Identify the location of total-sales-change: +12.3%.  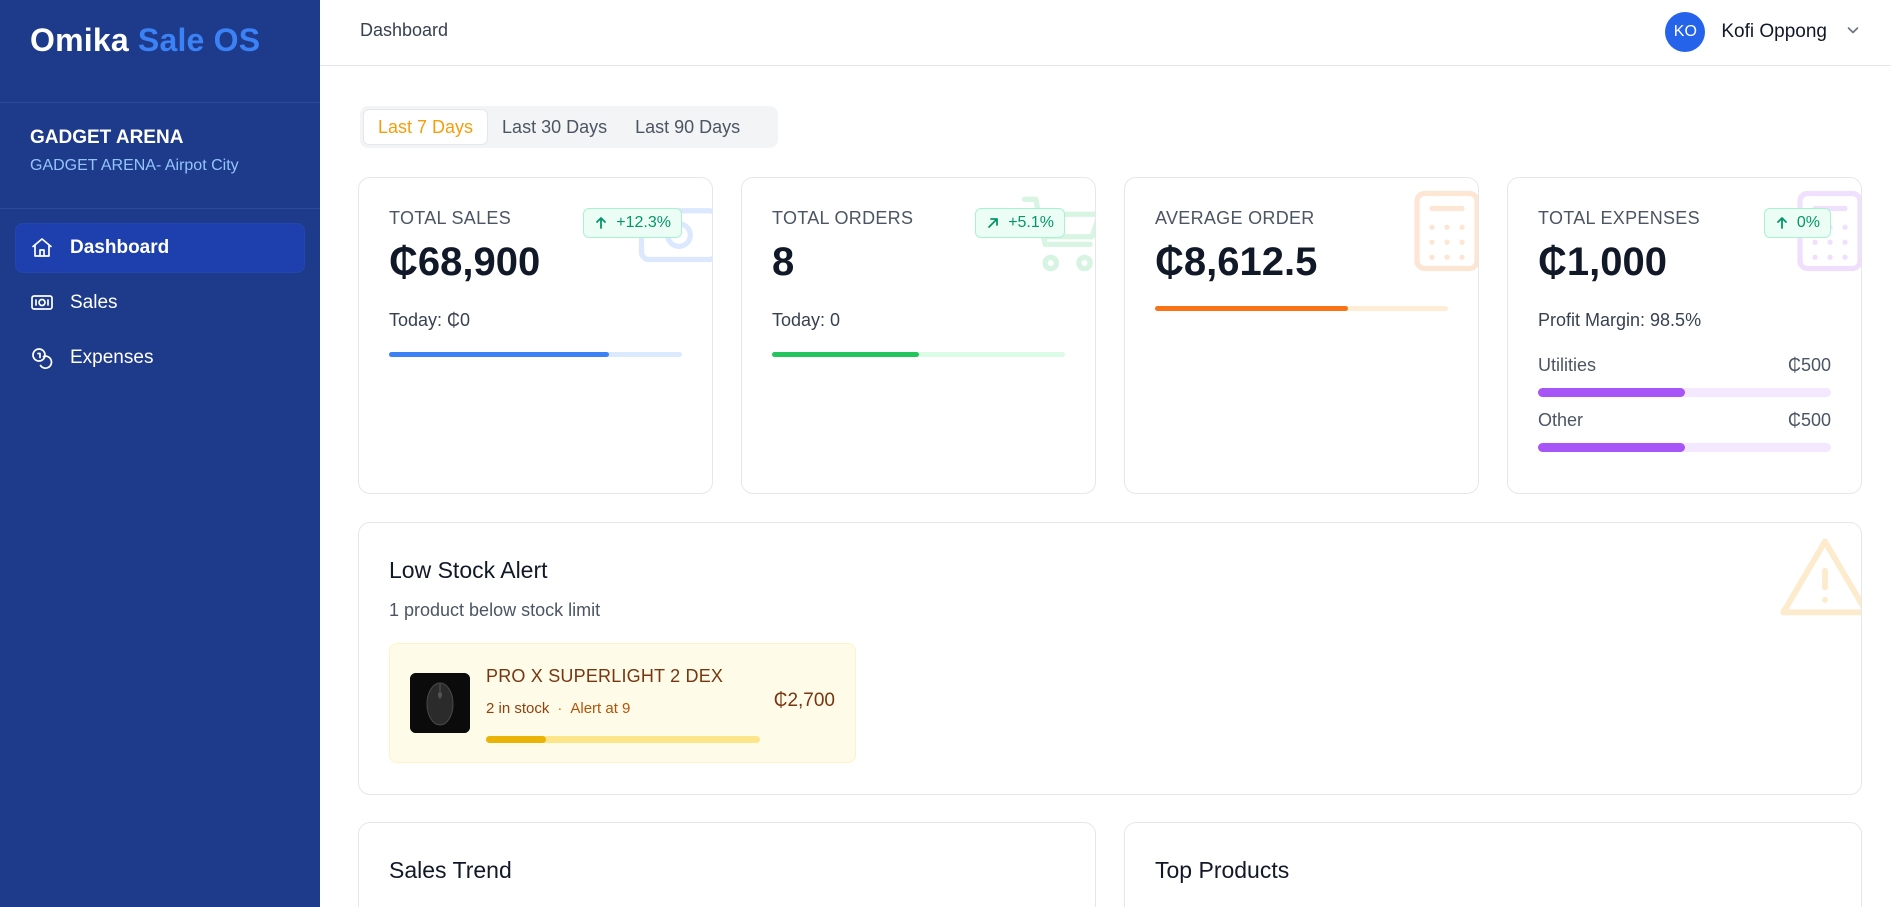
(643, 222).